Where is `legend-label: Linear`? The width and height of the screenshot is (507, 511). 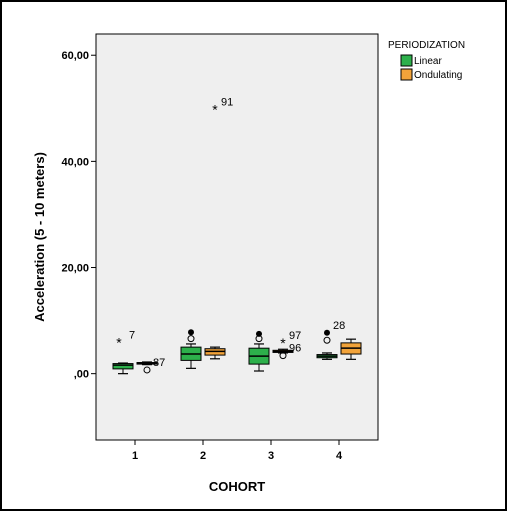 legend-label: Linear is located at coordinates (428, 61).